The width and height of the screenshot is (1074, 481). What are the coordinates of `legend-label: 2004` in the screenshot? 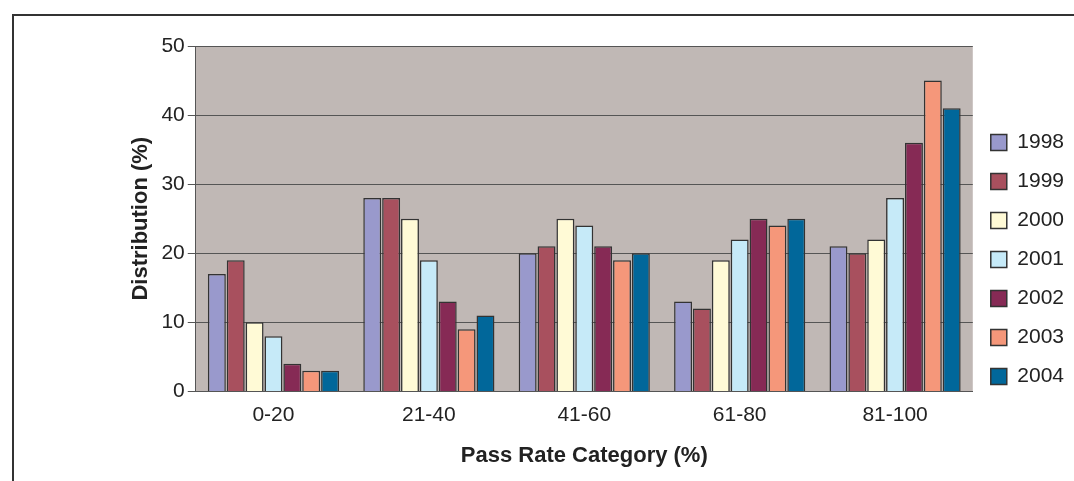 It's located at (1041, 375).